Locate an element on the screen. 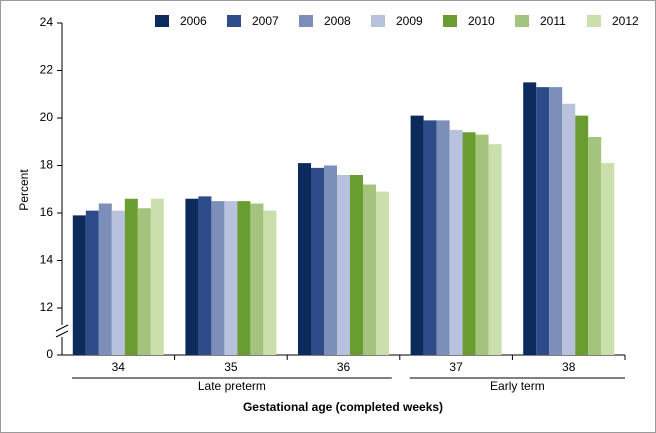 This screenshot has width=656, height=433. x-tick-label: 36 is located at coordinates (344, 367).